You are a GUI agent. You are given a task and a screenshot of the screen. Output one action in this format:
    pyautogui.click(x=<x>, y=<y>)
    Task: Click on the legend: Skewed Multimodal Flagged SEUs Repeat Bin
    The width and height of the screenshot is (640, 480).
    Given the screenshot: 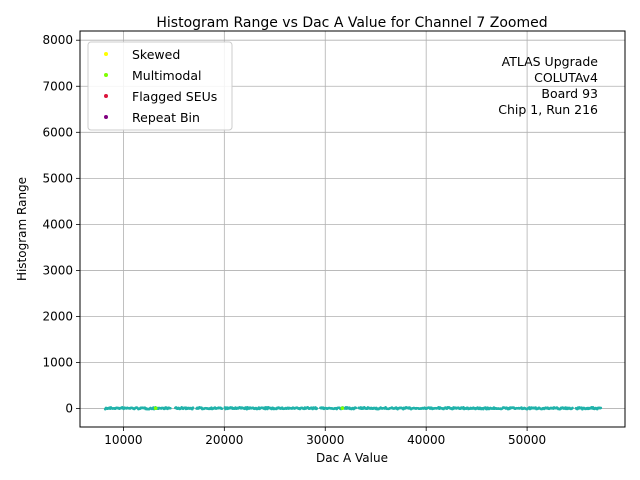 What is the action you would take?
    pyautogui.click(x=160, y=86)
    